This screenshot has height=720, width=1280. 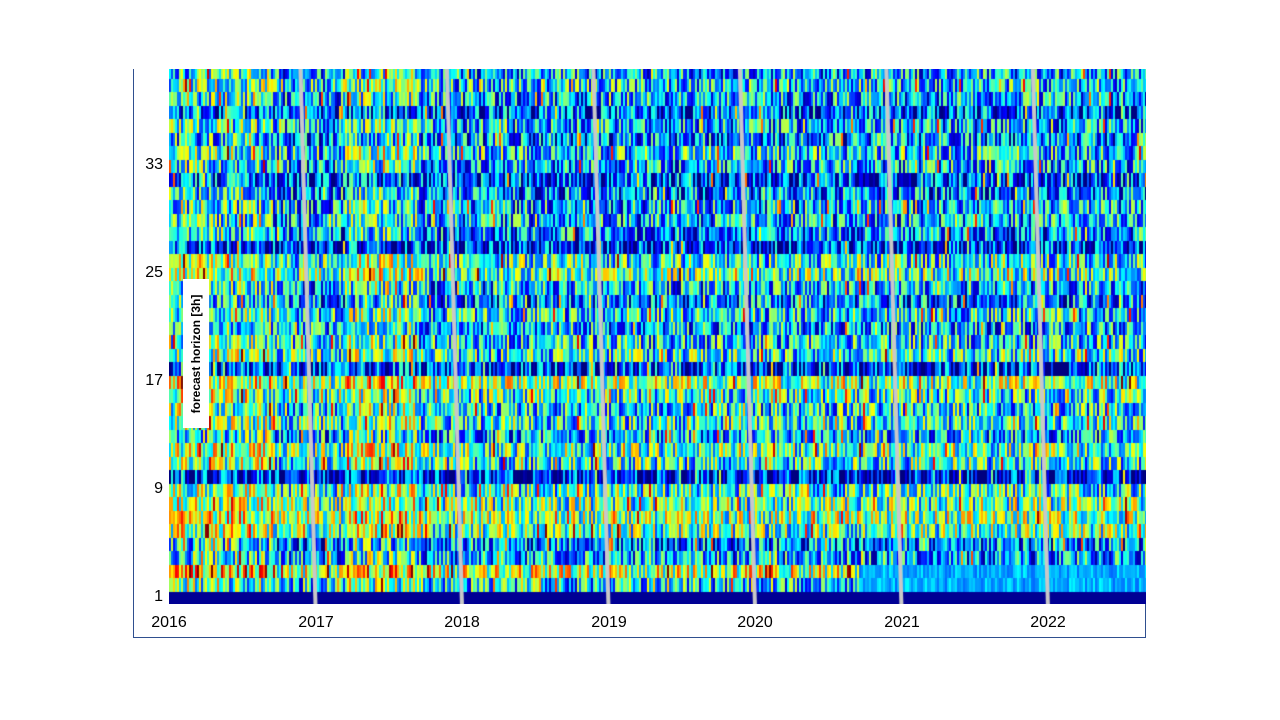 I want to click on y-tick-label: 1, so click(x=158, y=596).